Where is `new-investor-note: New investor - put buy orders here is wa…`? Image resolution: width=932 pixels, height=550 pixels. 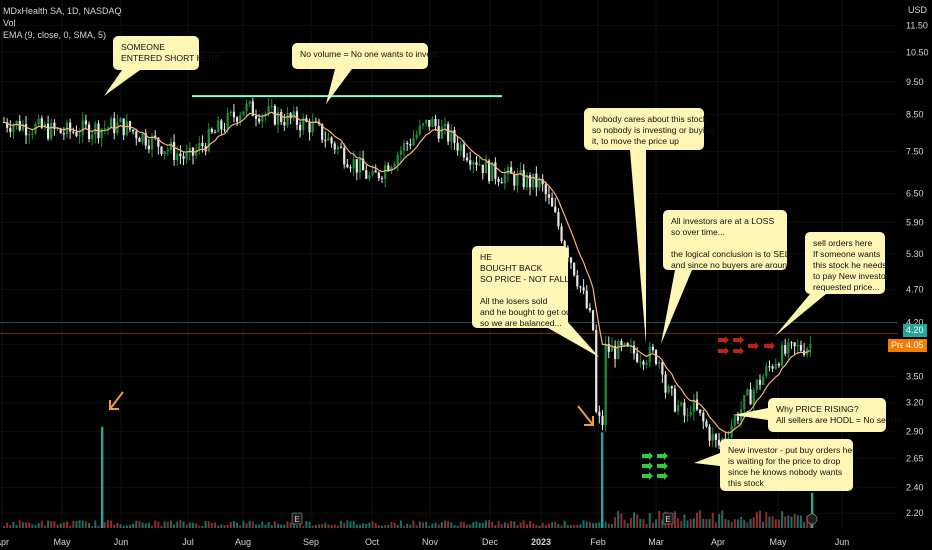 new-investor-note: New investor - put buy orders here is wa… is located at coordinates (790, 465).